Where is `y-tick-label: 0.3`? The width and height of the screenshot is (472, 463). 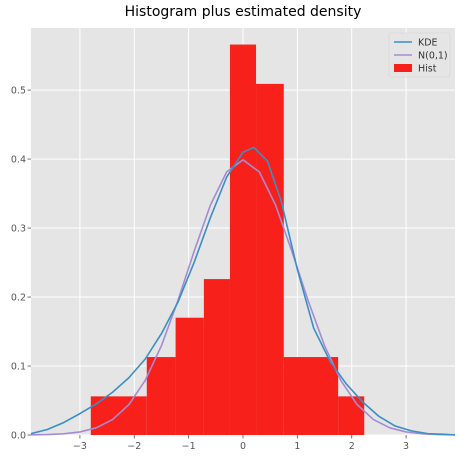 y-tick-label: 0.3 is located at coordinates (18, 229).